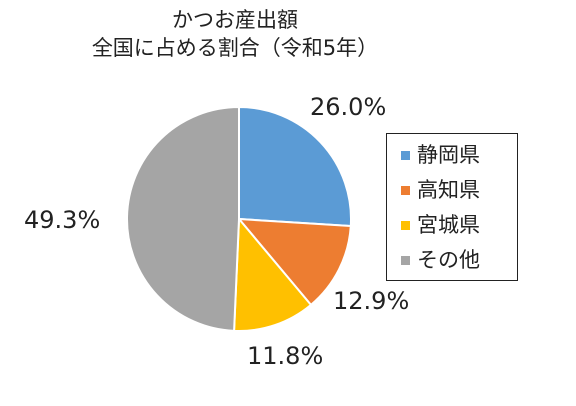 Image resolution: width=576 pixels, height=406 pixels. Describe the element at coordinates (295, 166) in the screenshot. I see `pie-slice-shizuoka` at that location.